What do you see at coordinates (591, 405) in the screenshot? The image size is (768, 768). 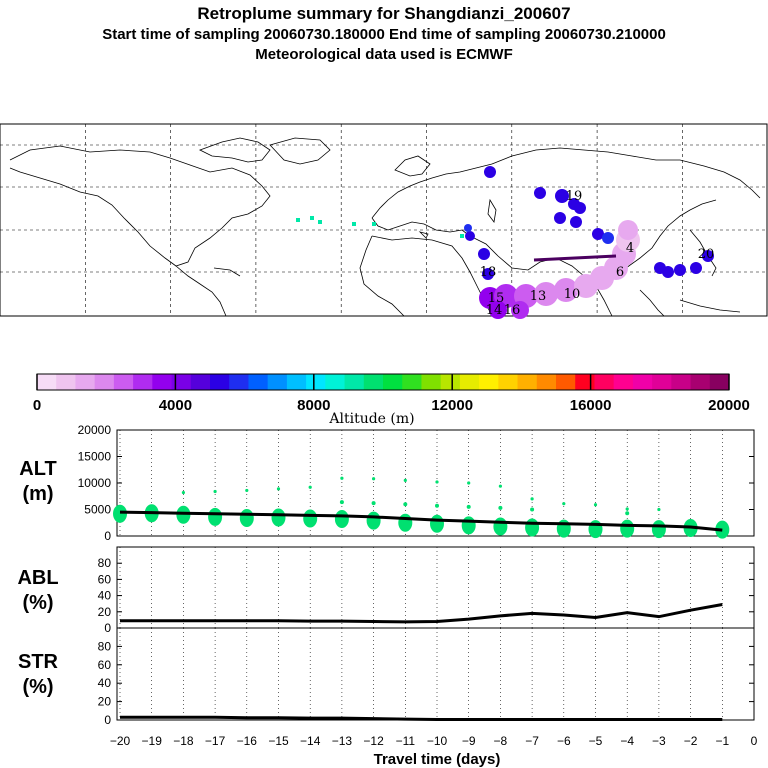 I see `colorbar-tick-label: 16000` at bounding box center [591, 405].